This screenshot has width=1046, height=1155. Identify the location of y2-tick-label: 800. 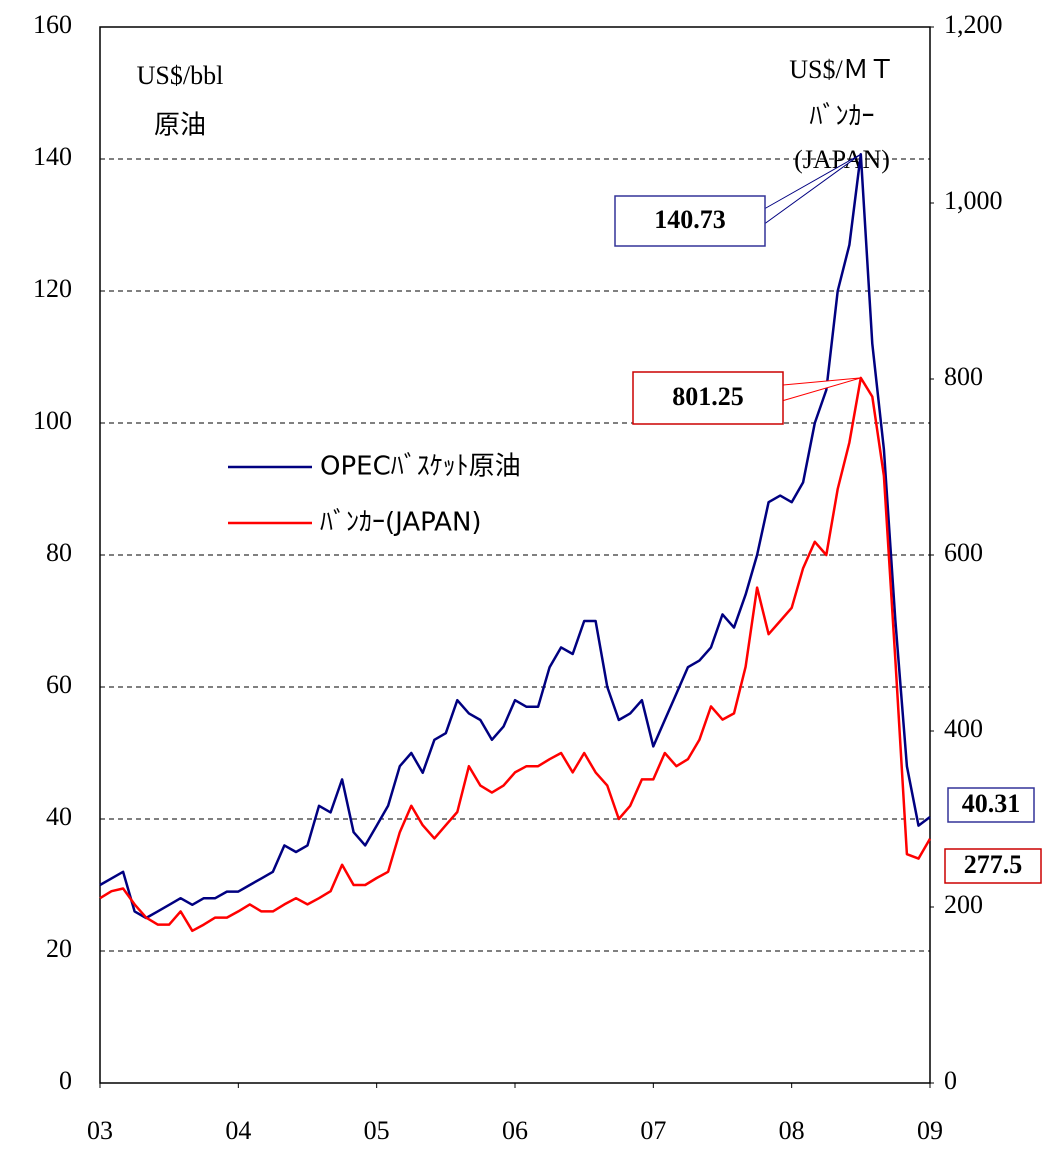
(963, 376).